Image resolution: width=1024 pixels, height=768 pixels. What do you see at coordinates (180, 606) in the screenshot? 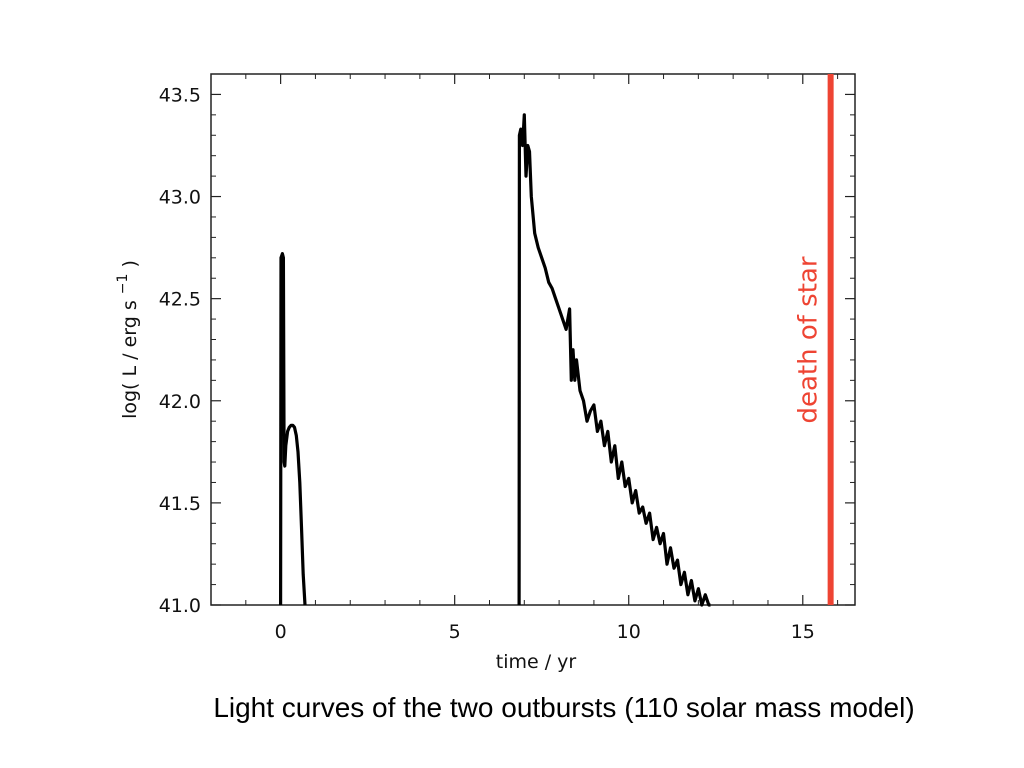
I see `y-tick-label: 41.0` at bounding box center [180, 606].